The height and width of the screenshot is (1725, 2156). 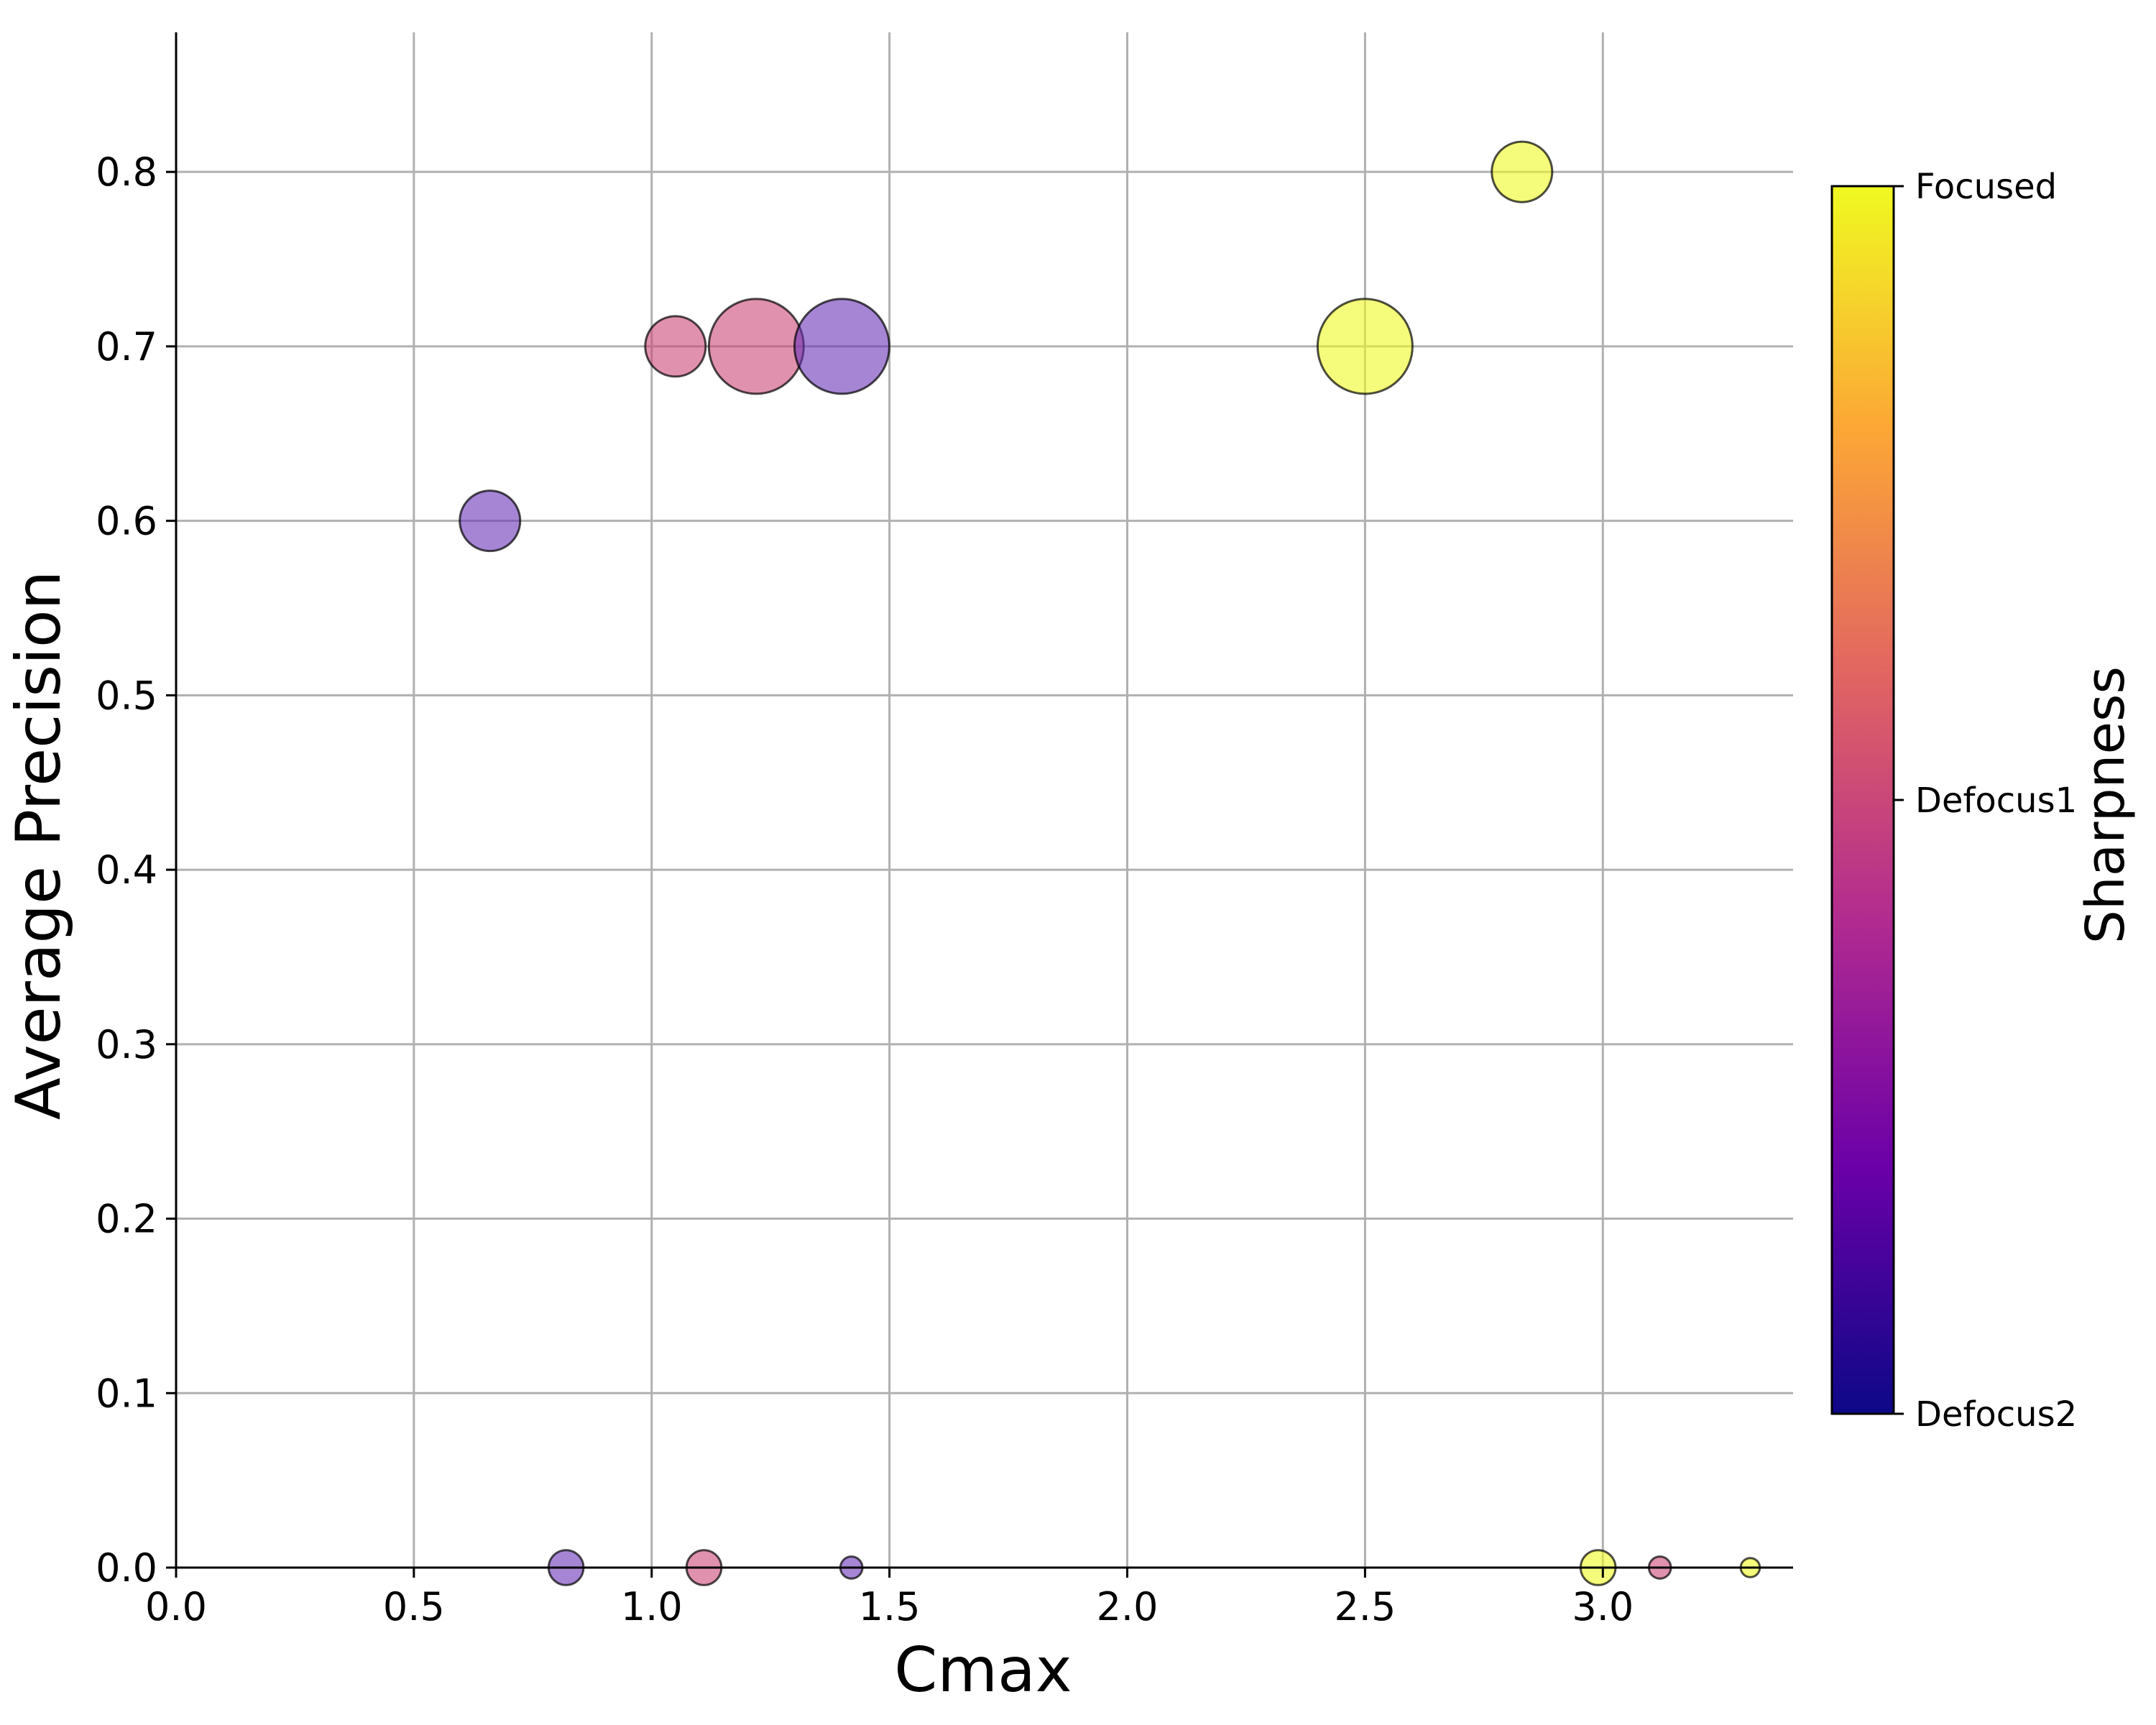 I want to click on y-tick-label: 0.1, so click(x=126, y=1393).